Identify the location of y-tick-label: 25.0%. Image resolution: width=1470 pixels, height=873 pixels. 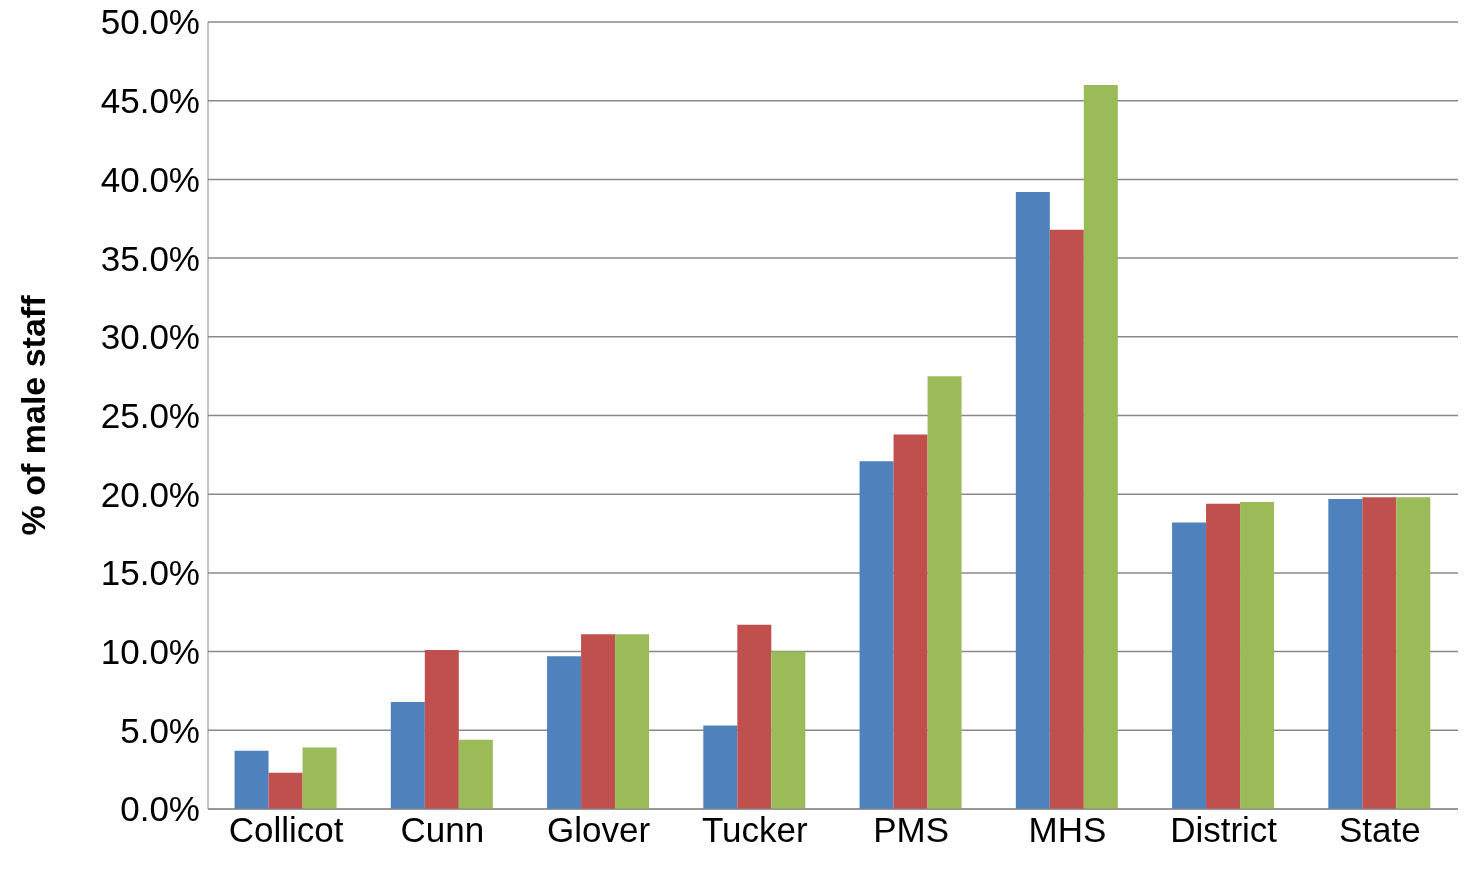
(150, 415).